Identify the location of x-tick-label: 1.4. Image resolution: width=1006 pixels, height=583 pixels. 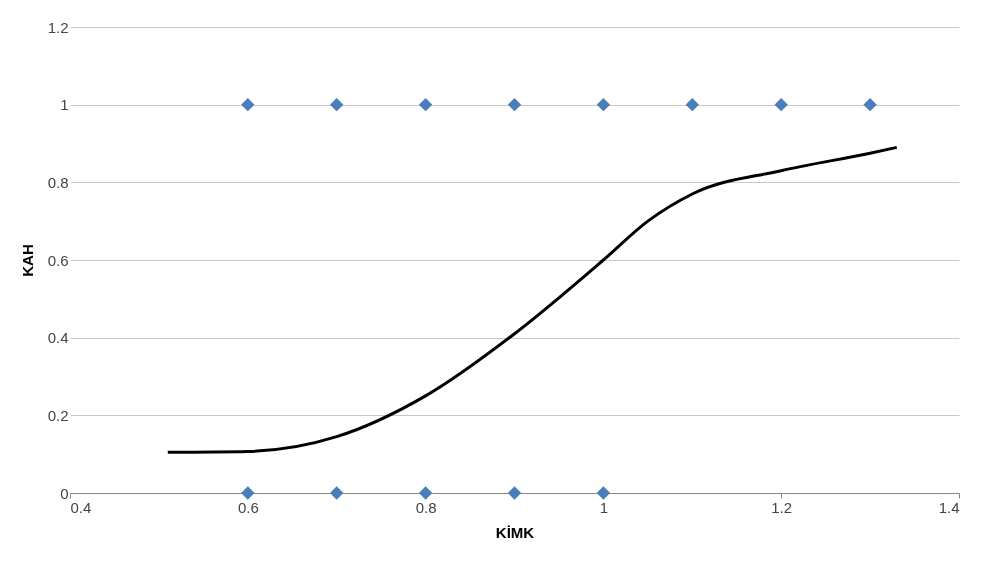
(949, 507).